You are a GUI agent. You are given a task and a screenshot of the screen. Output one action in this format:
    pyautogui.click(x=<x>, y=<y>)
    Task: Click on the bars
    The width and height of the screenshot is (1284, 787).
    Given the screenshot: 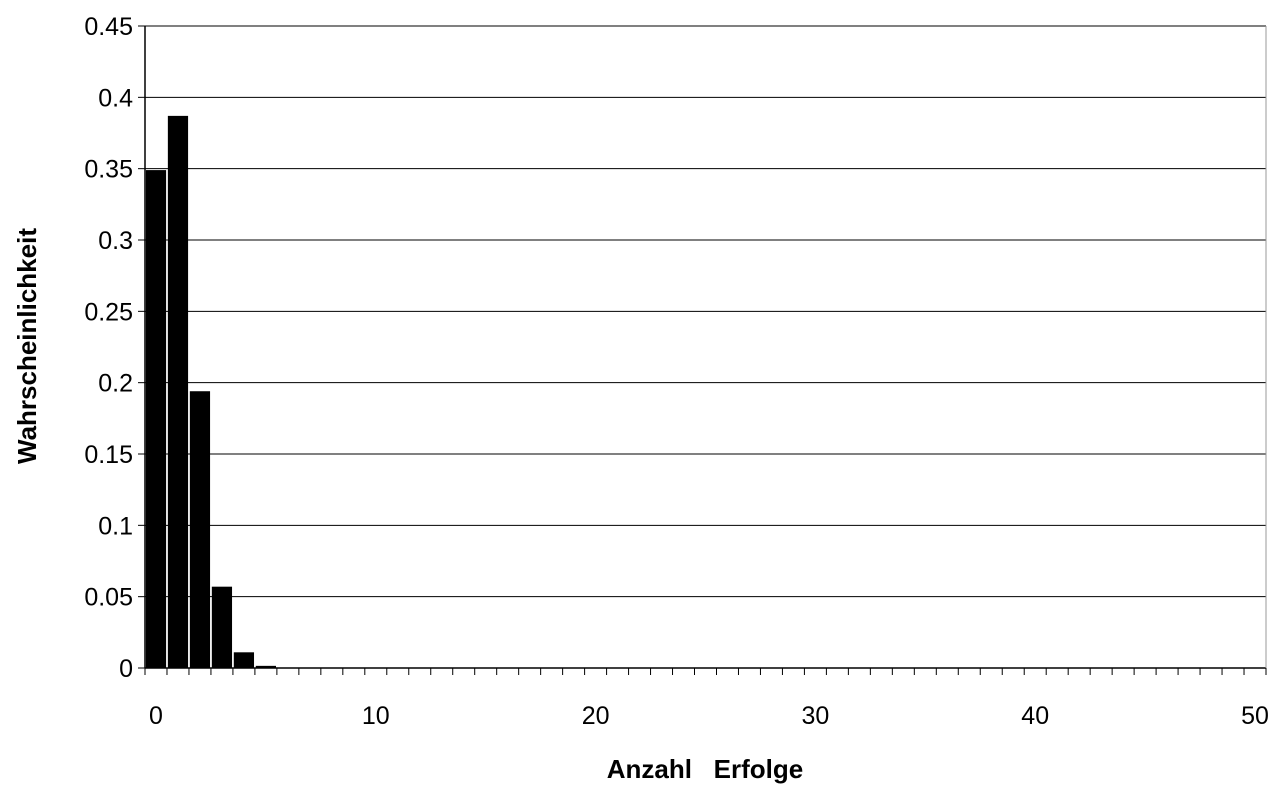 What is the action you would take?
    pyautogui.click(x=221, y=392)
    